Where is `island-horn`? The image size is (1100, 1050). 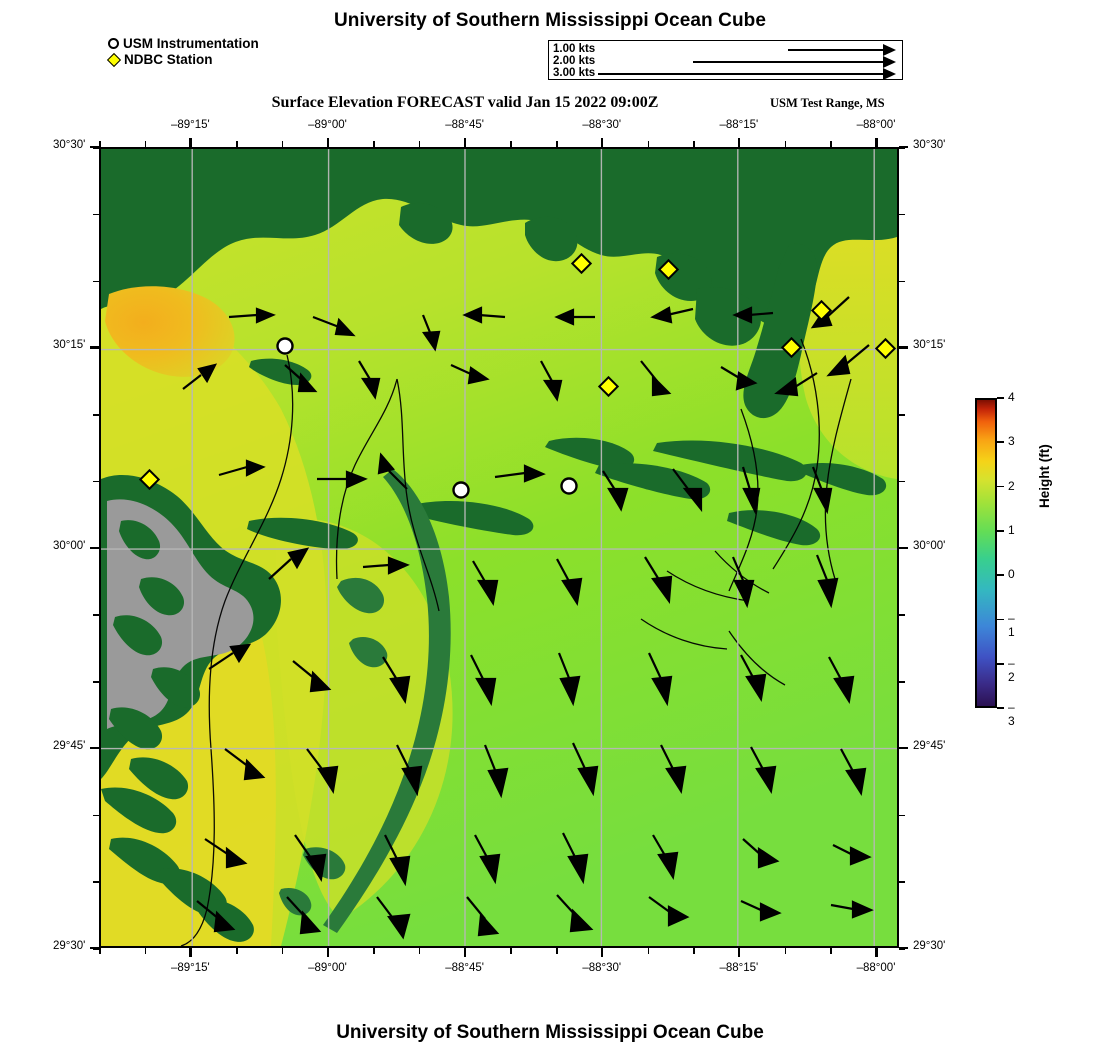 island-horn is located at coordinates (470, 518).